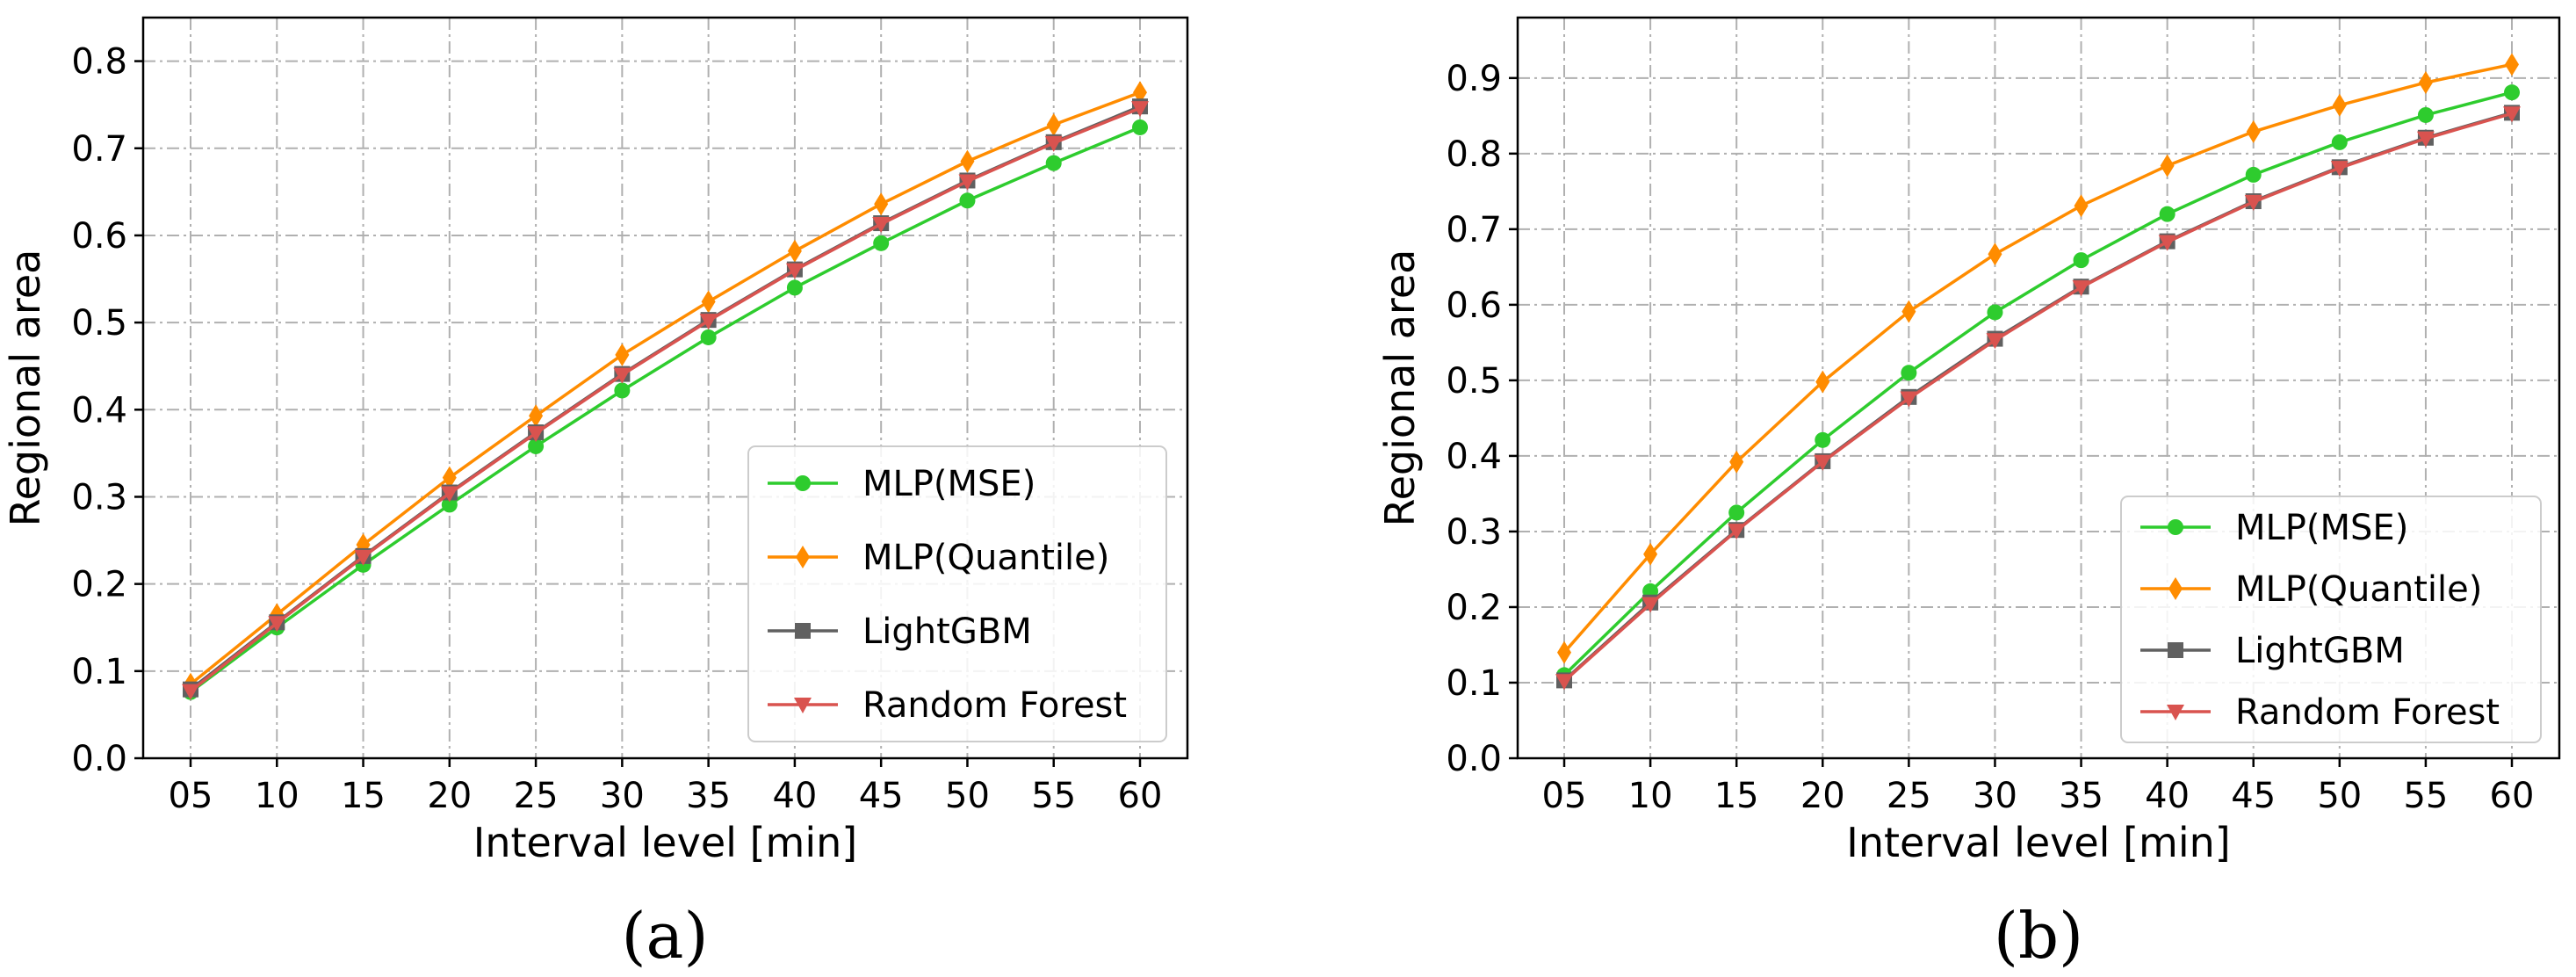 The image size is (2576, 977). What do you see at coordinates (2358, 589) in the screenshot?
I see `legend-entry: MLP(Quantile)` at bounding box center [2358, 589].